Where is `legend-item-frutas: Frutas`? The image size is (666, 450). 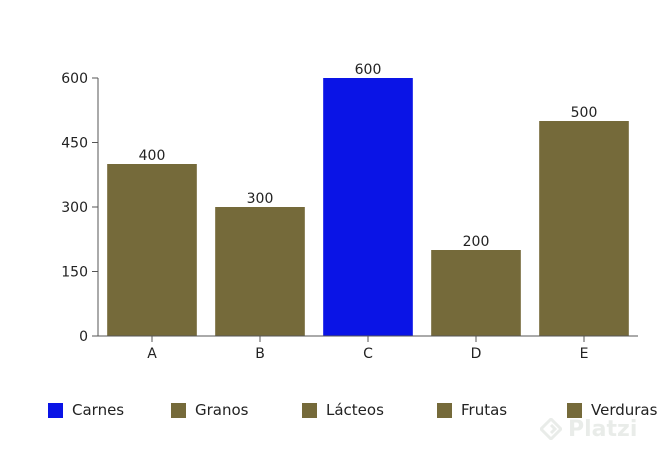
legend-item-frutas: Frutas is located at coordinates (472, 410).